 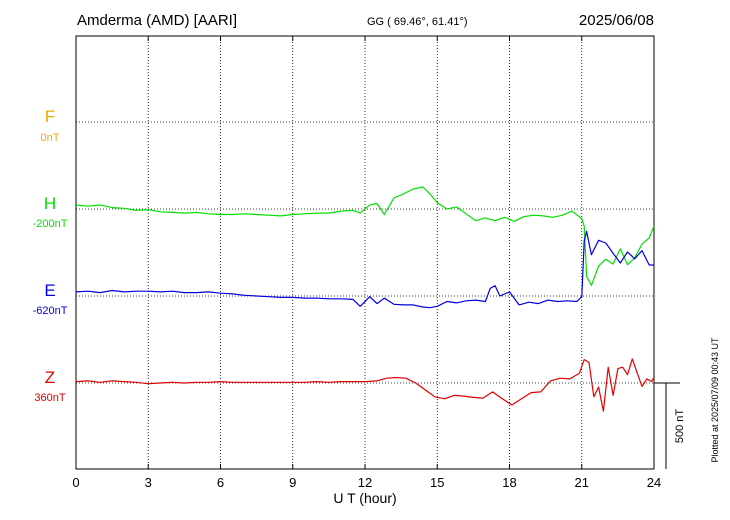 I want to click on component-baseline-e: -620nT, so click(x=50, y=311).